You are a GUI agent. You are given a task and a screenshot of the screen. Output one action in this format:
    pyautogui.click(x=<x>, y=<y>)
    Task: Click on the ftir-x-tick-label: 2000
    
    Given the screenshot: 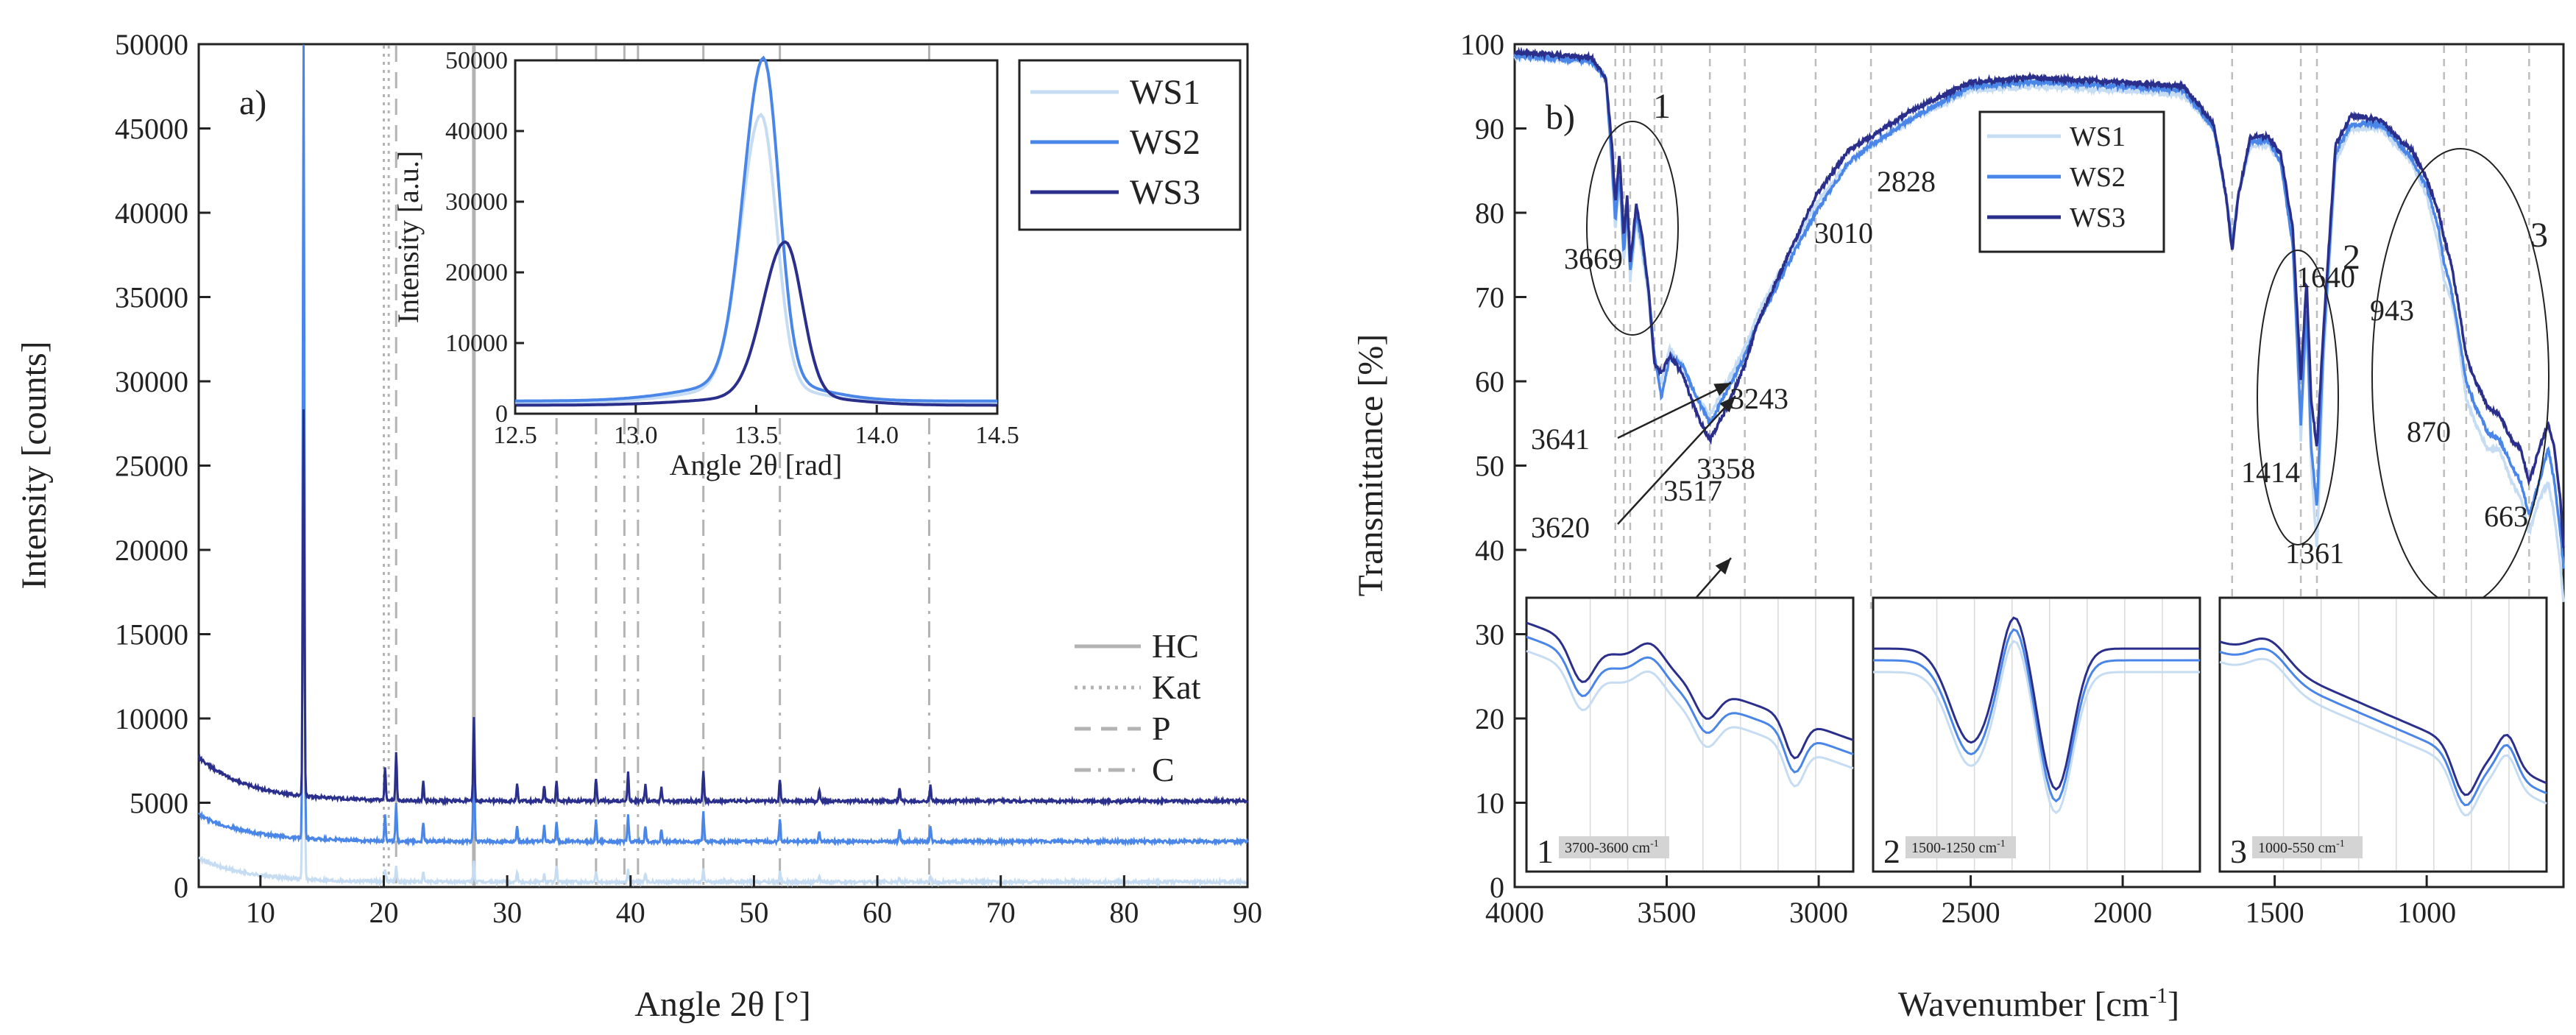 What is the action you would take?
    pyautogui.click(x=2122, y=912)
    